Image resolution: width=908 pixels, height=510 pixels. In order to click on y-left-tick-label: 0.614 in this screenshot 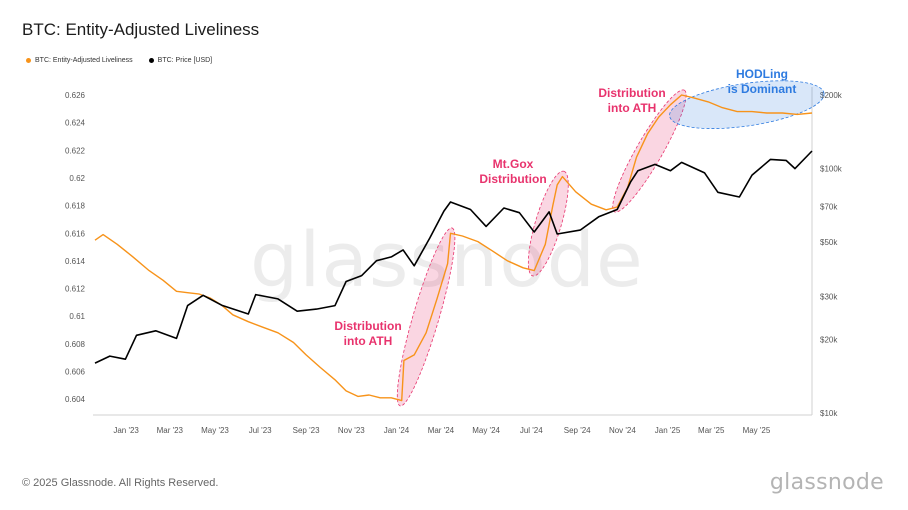, I will do `click(75, 261)`.